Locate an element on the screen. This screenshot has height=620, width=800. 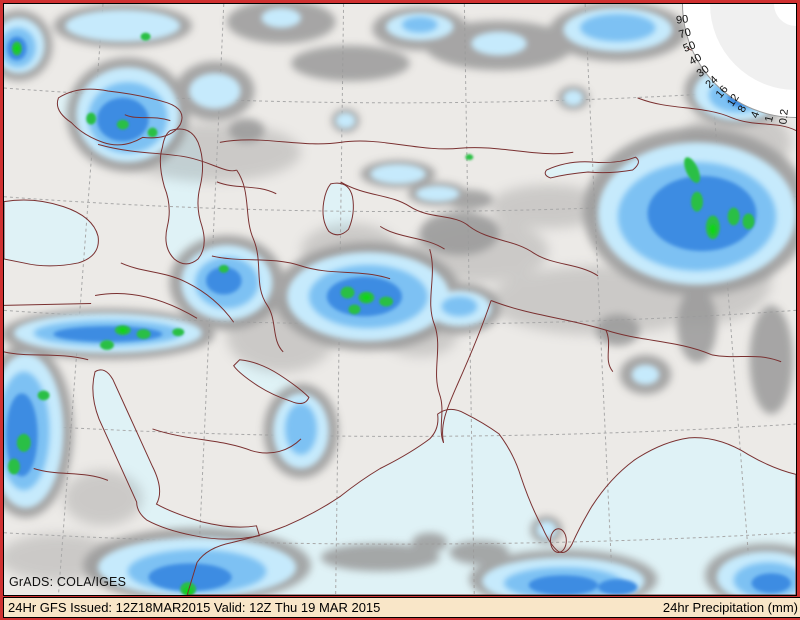
precip-units-label: 24hr Precipitation (mm) is located at coordinates (730, 607).